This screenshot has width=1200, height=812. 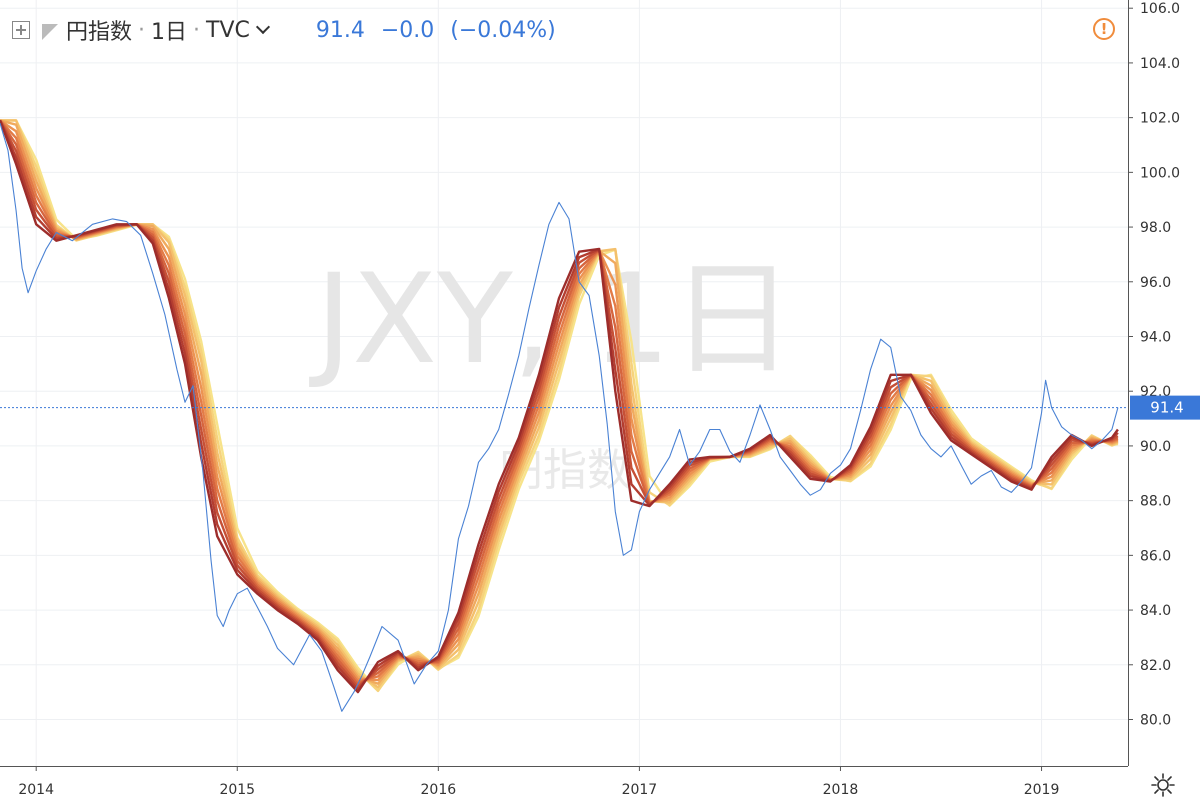 What do you see at coordinates (1160, 9) in the screenshot?
I see `y-tick-label: 106.0` at bounding box center [1160, 9].